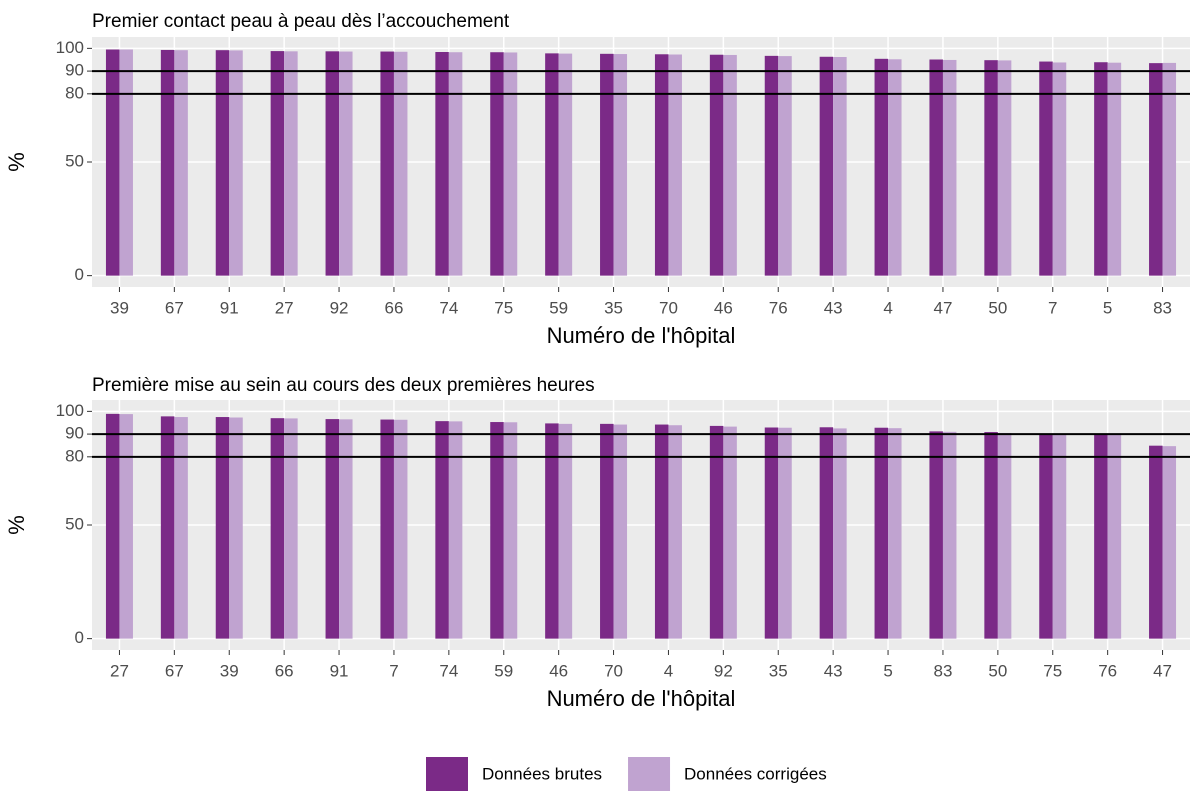 The width and height of the screenshot is (1198, 791). What do you see at coordinates (70, 410) in the screenshot?
I see `y-tick-label: 100` at bounding box center [70, 410].